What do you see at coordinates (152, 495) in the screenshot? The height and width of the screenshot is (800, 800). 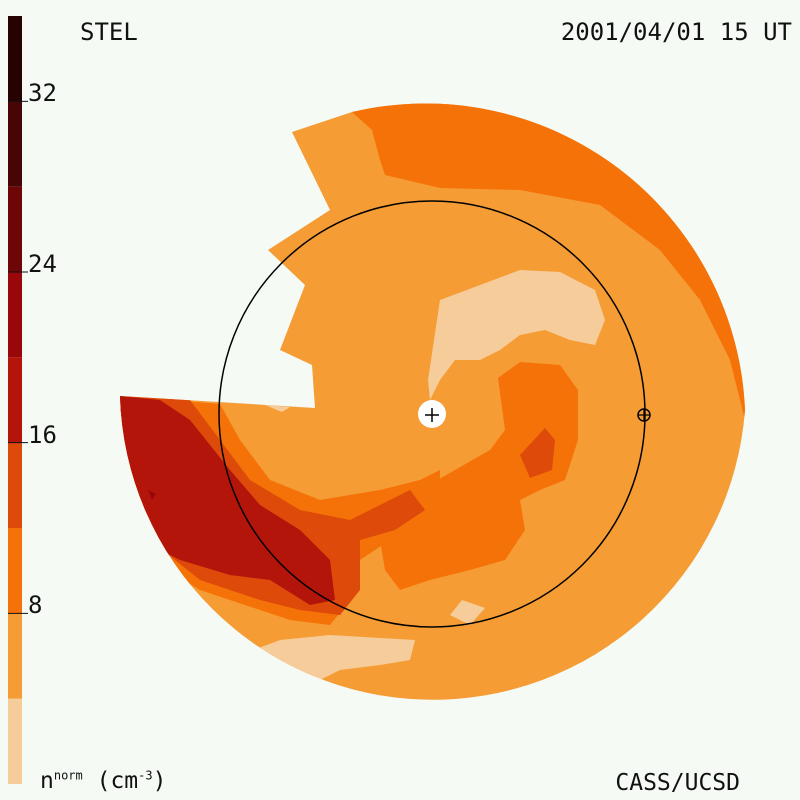 I see `region-peak-dot` at bounding box center [152, 495].